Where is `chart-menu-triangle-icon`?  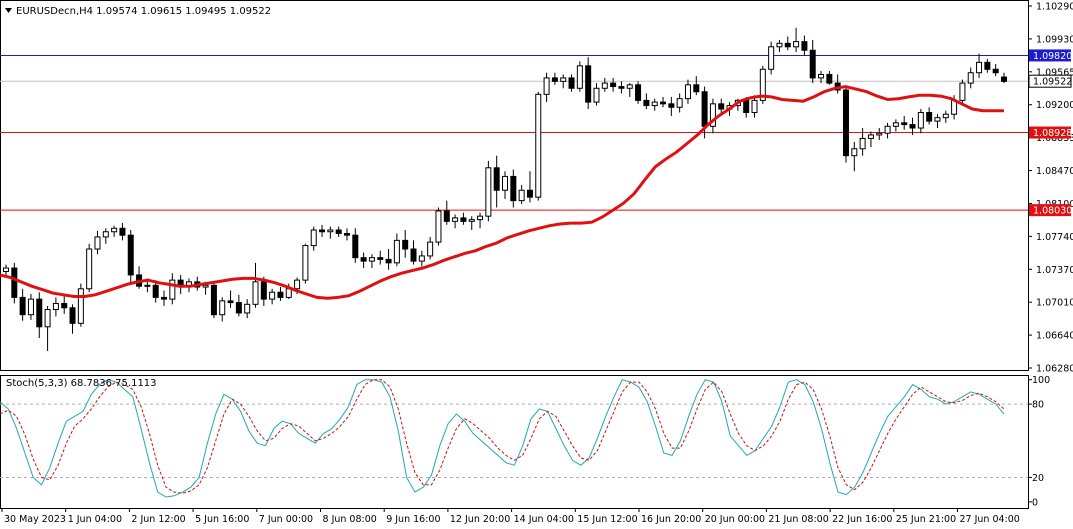
chart-menu-triangle-icon is located at coordinates (8, 10).